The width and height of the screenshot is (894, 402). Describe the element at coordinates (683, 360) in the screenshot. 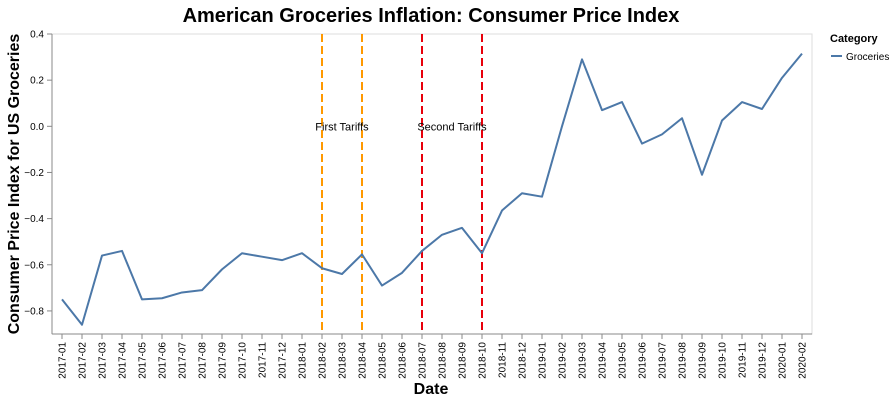

I see `x-tick-label: 2019-08` at that location.